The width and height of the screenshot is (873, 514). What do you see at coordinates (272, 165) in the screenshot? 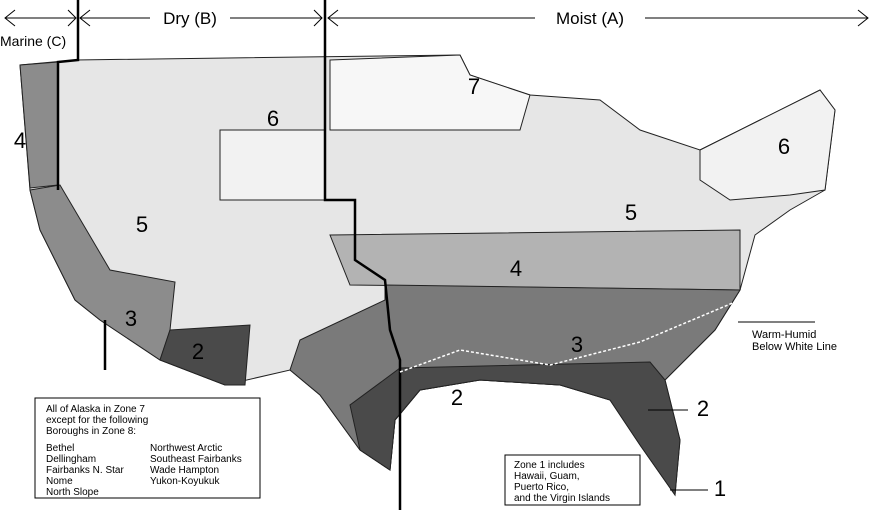
I see `zone-6-west-region` at bounding box center [272, 165].